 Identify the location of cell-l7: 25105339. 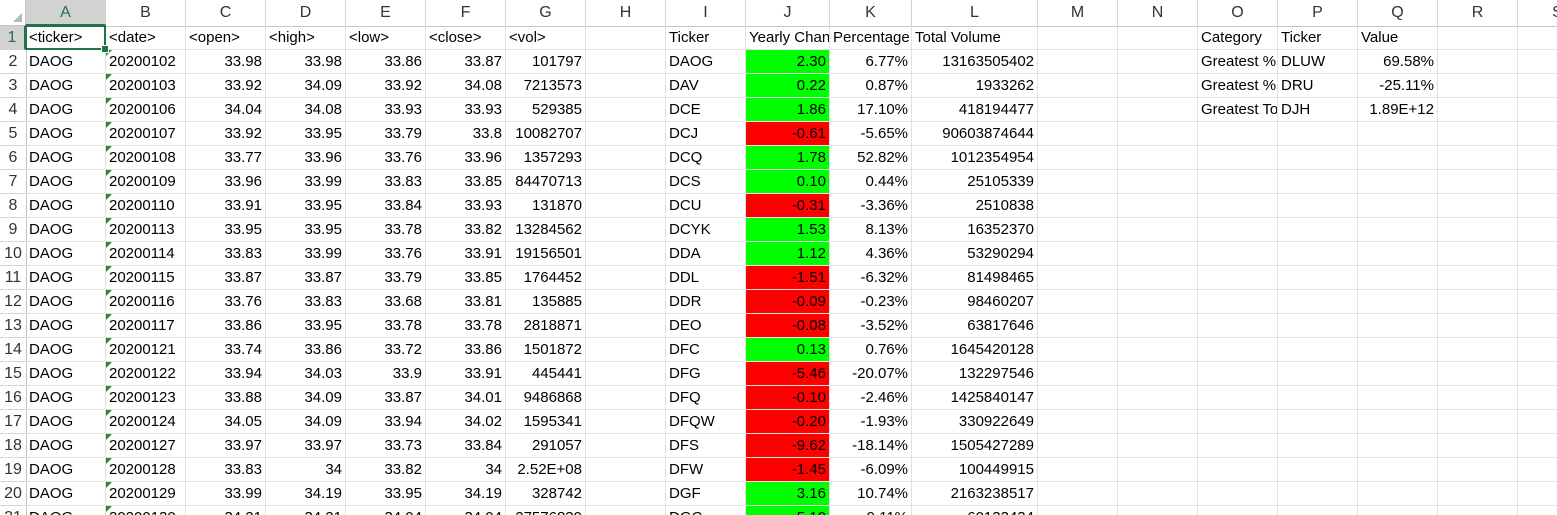
(975, 182).